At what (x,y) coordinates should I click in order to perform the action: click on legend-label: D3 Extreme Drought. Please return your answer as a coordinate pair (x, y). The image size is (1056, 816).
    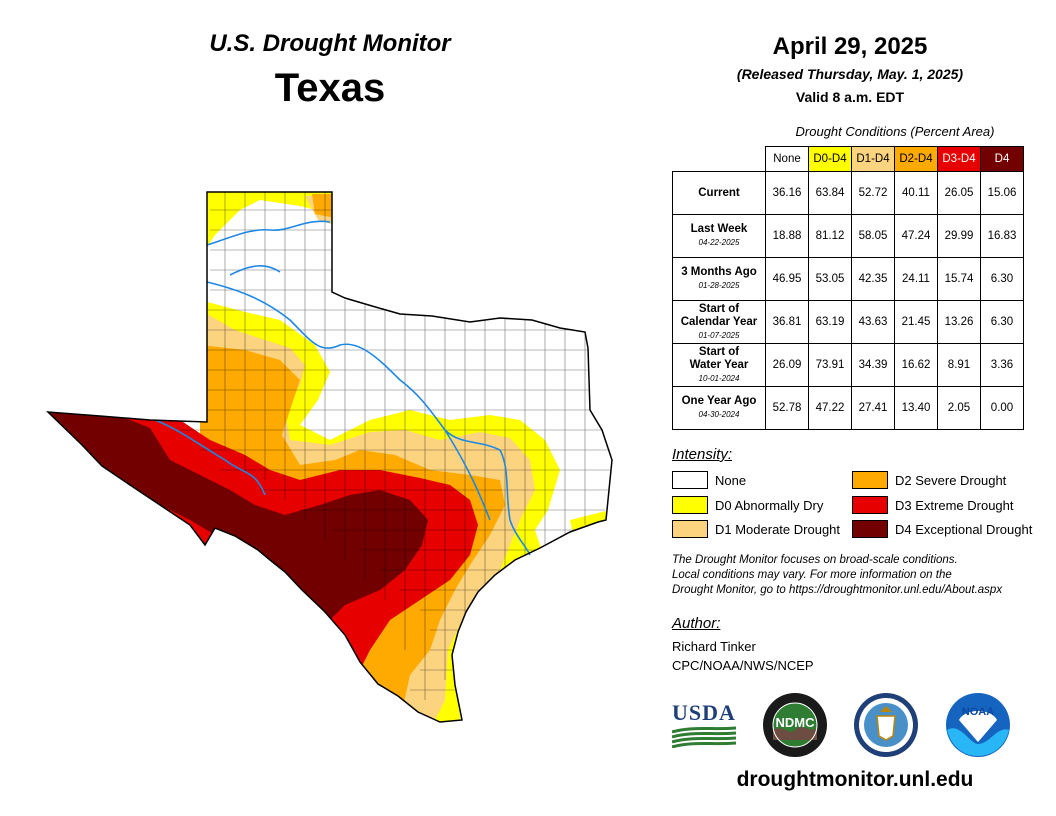
    Looking at the image, I should click on (954, 505).